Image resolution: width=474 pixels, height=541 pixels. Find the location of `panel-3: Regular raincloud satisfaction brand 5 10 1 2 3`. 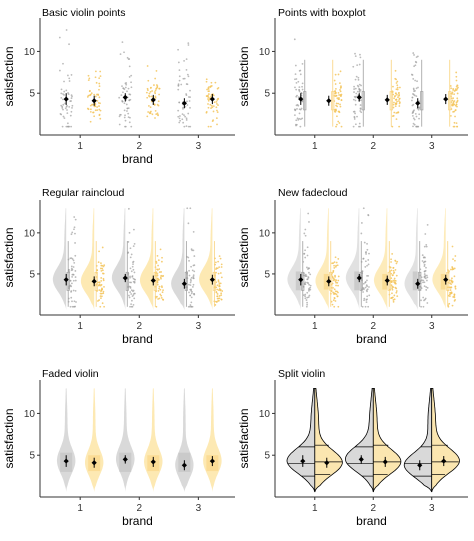

panel-3: Regular raincloud satisfaction brand 5 10 1 2 3 is located at coordinates (118, 266).